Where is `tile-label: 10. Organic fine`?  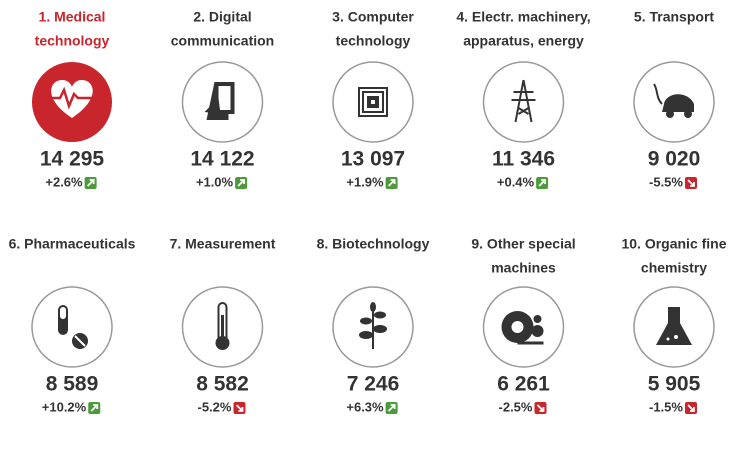 tile-label: 10. Organic fine is located at coordinates (673, 244).